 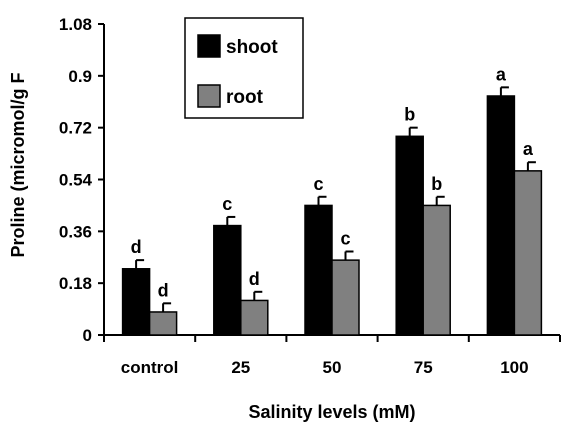 I want to click on x-tick-label: 100, so click(x=514, y=367).